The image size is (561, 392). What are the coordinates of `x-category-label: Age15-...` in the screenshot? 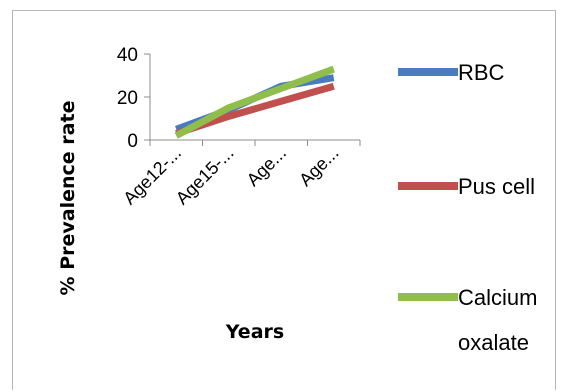 It's located at (205, 176).